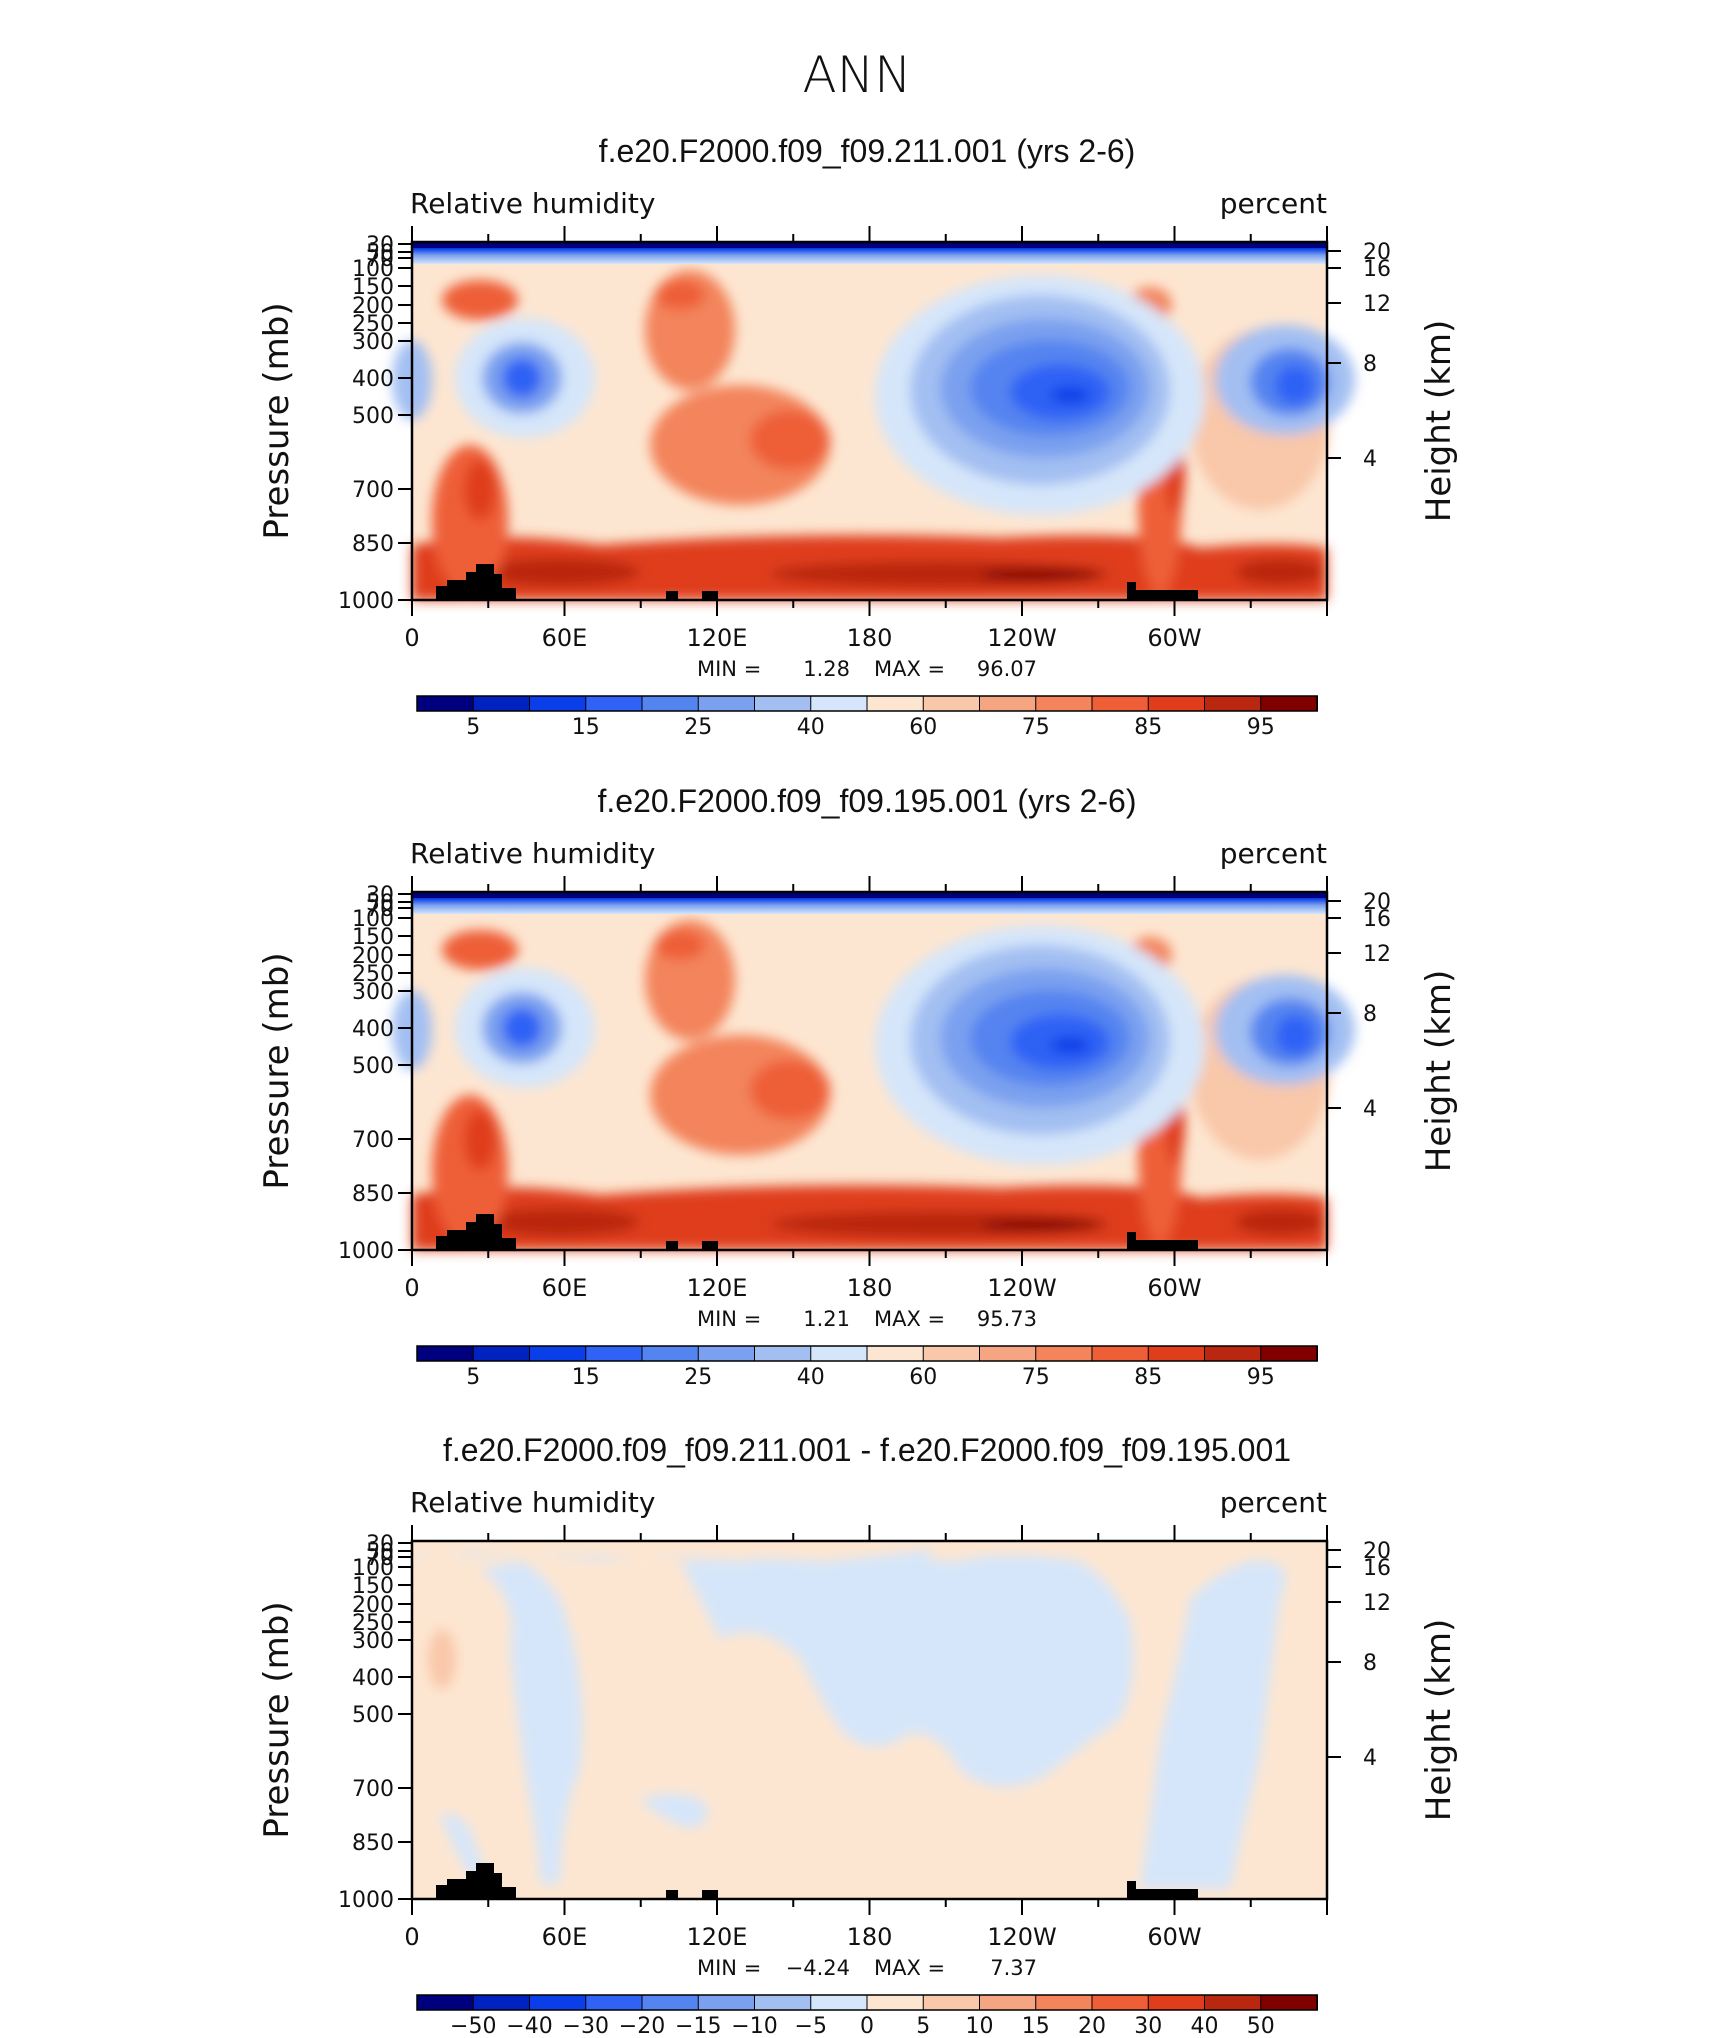  Describe the element at coordinates (817, 582) in the screenshot. I see `topography-mask` at that location.